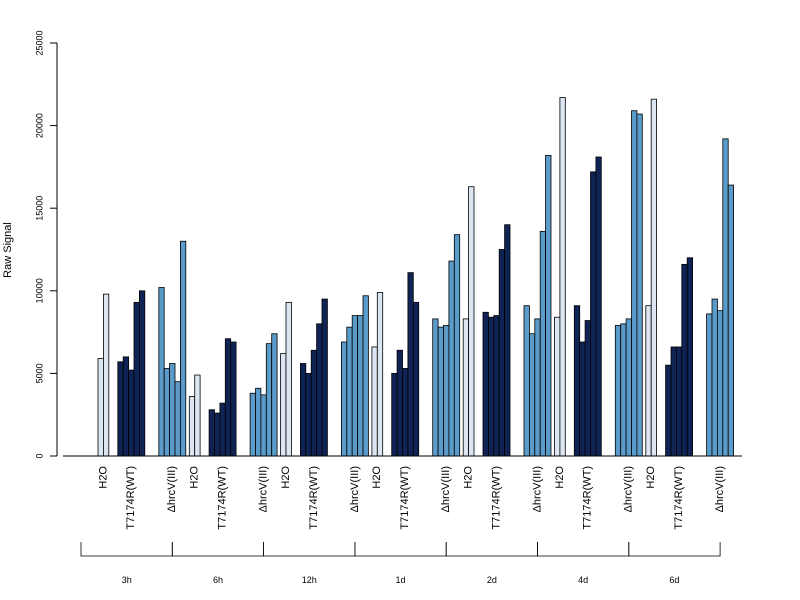  Describe the element at coordinates (492, 580) in the screenshot. I see `timepoint-label: 2d` at that location.